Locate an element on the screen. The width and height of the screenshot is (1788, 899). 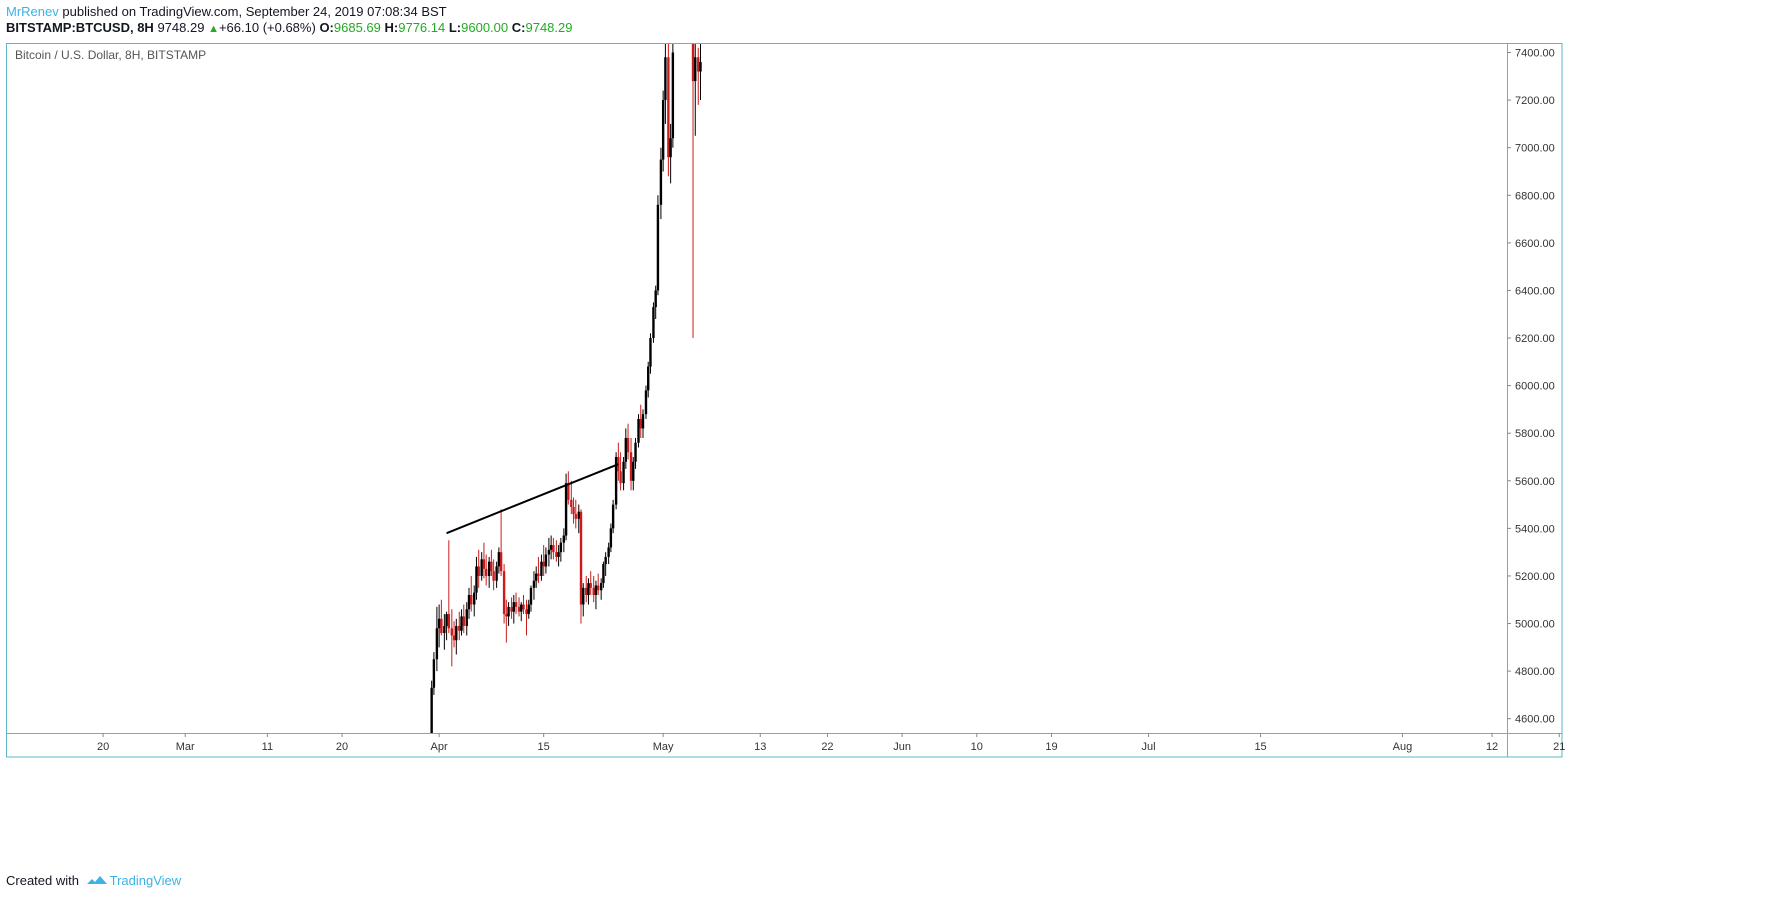
low-value: 9600.00 is located at coordinates (485, 27).